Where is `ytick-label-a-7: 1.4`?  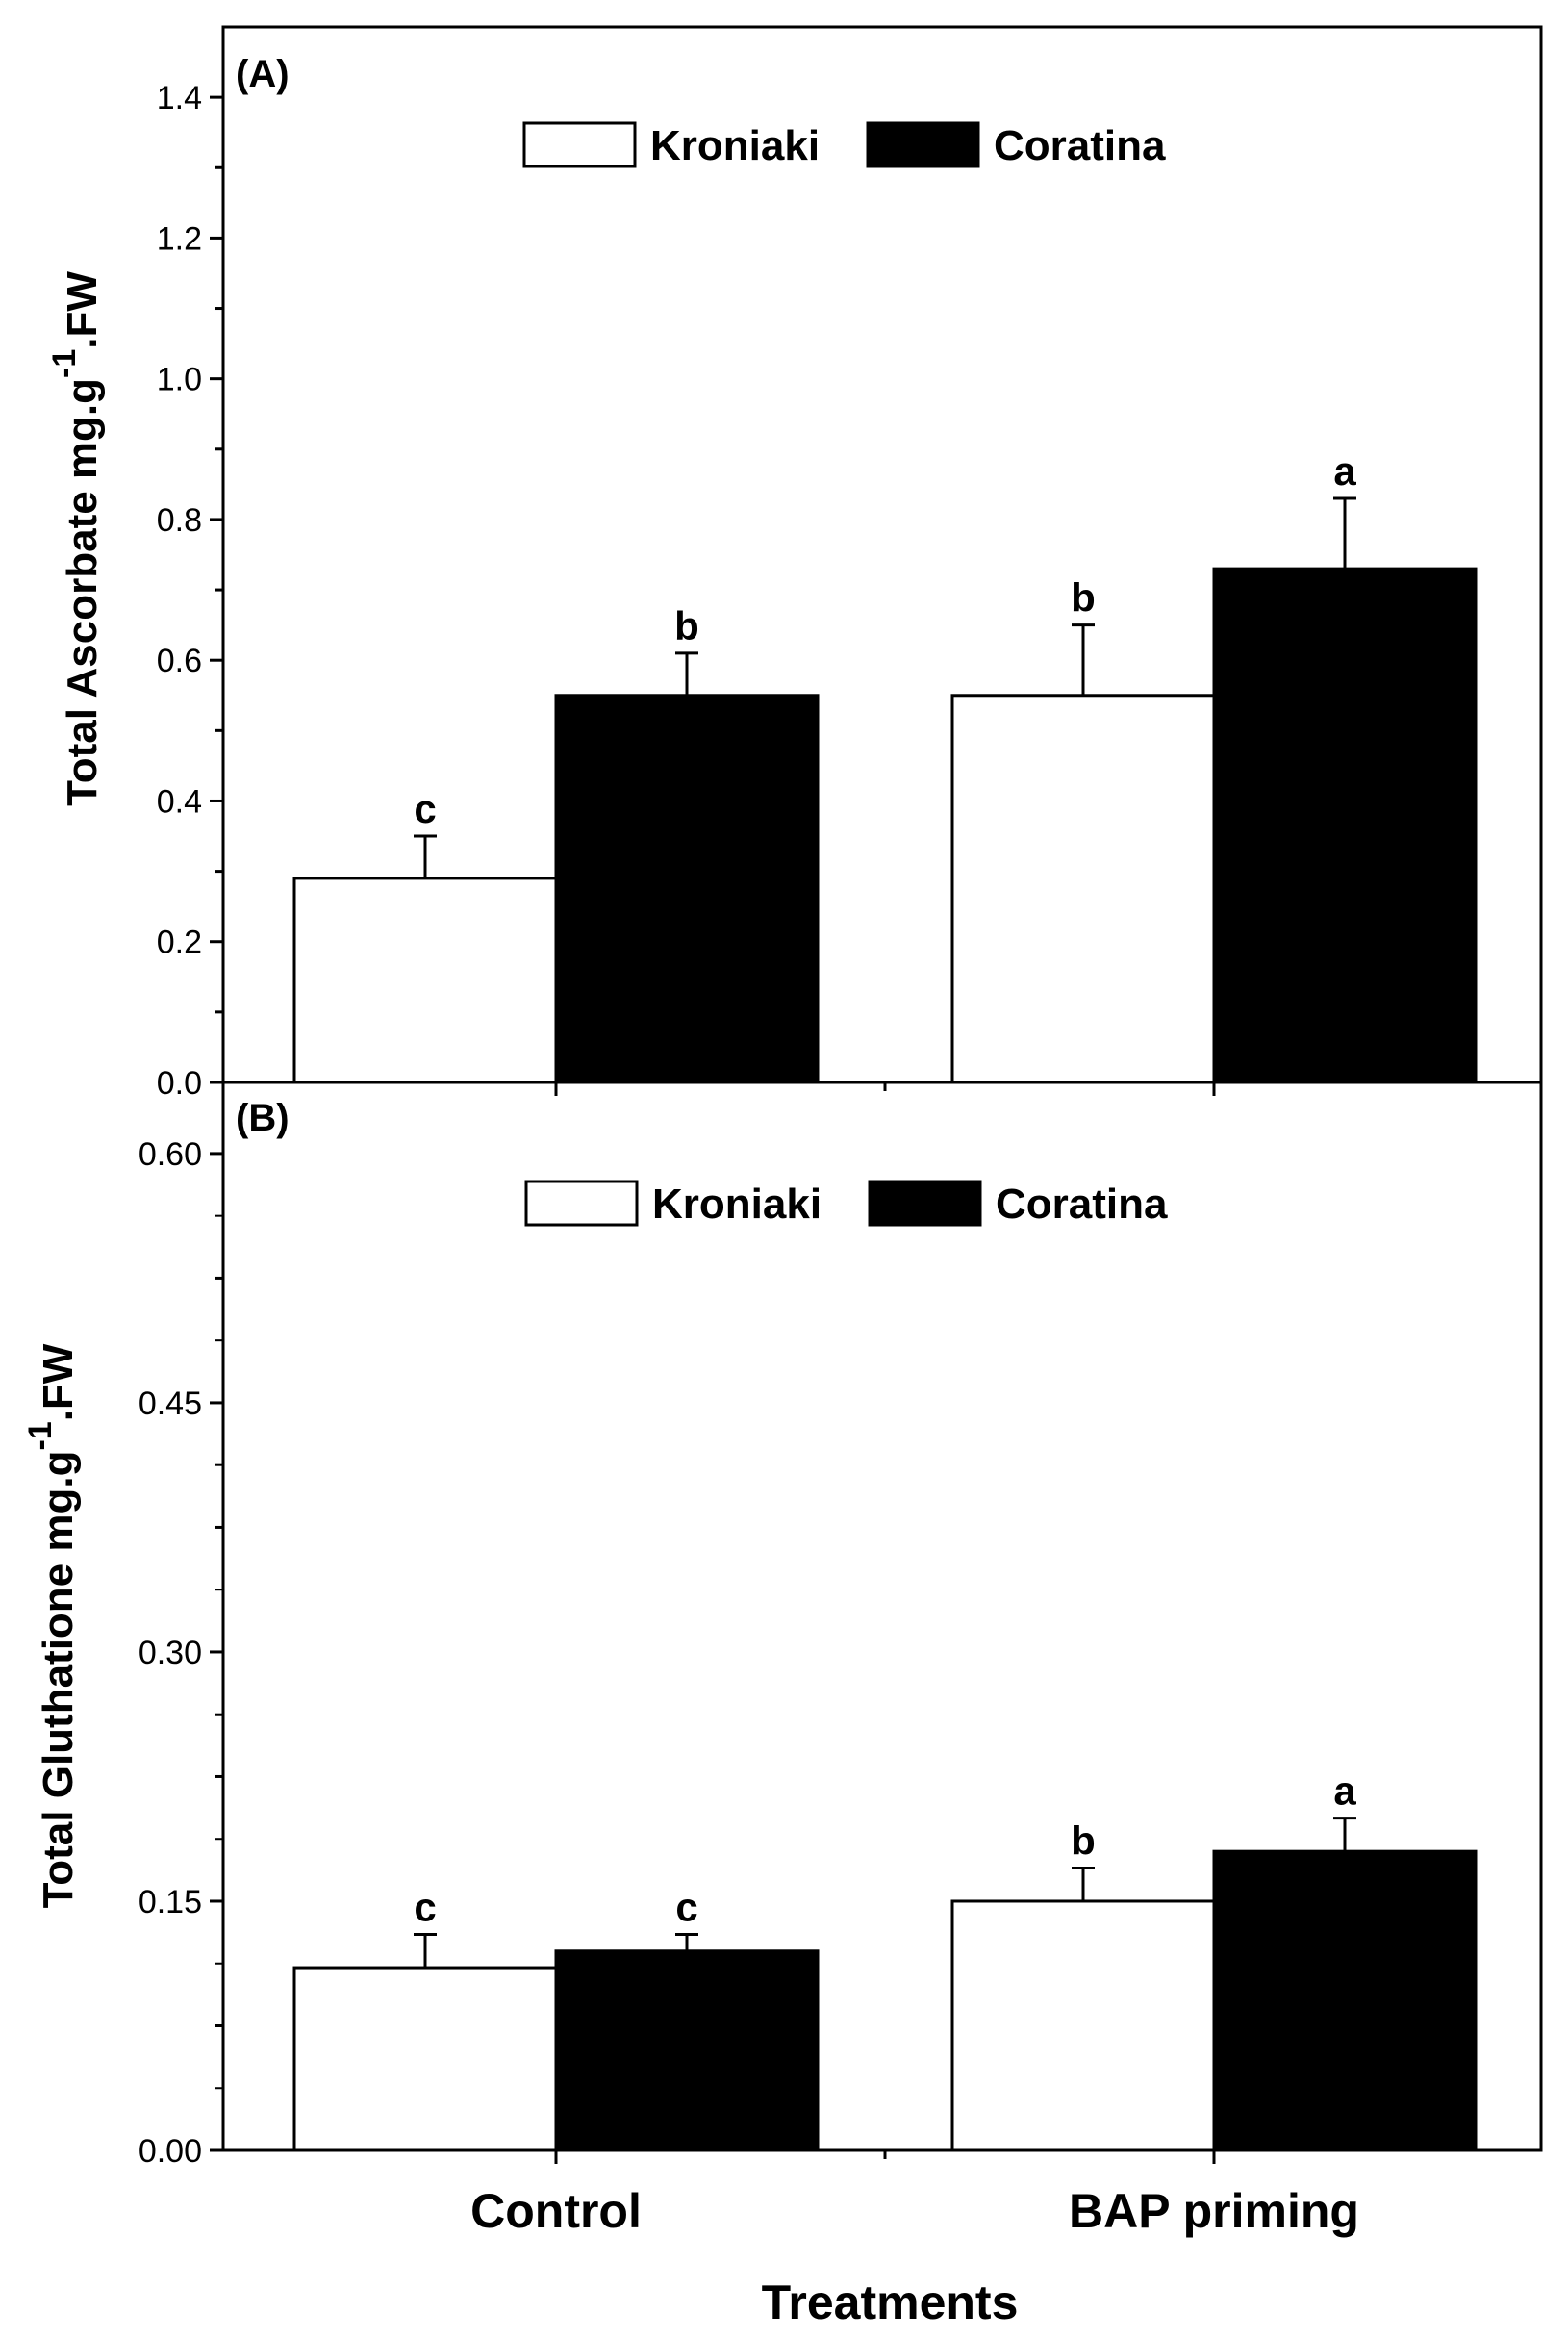 ytick-label-a-7: 1.4 is located at coordinates (179, 98).